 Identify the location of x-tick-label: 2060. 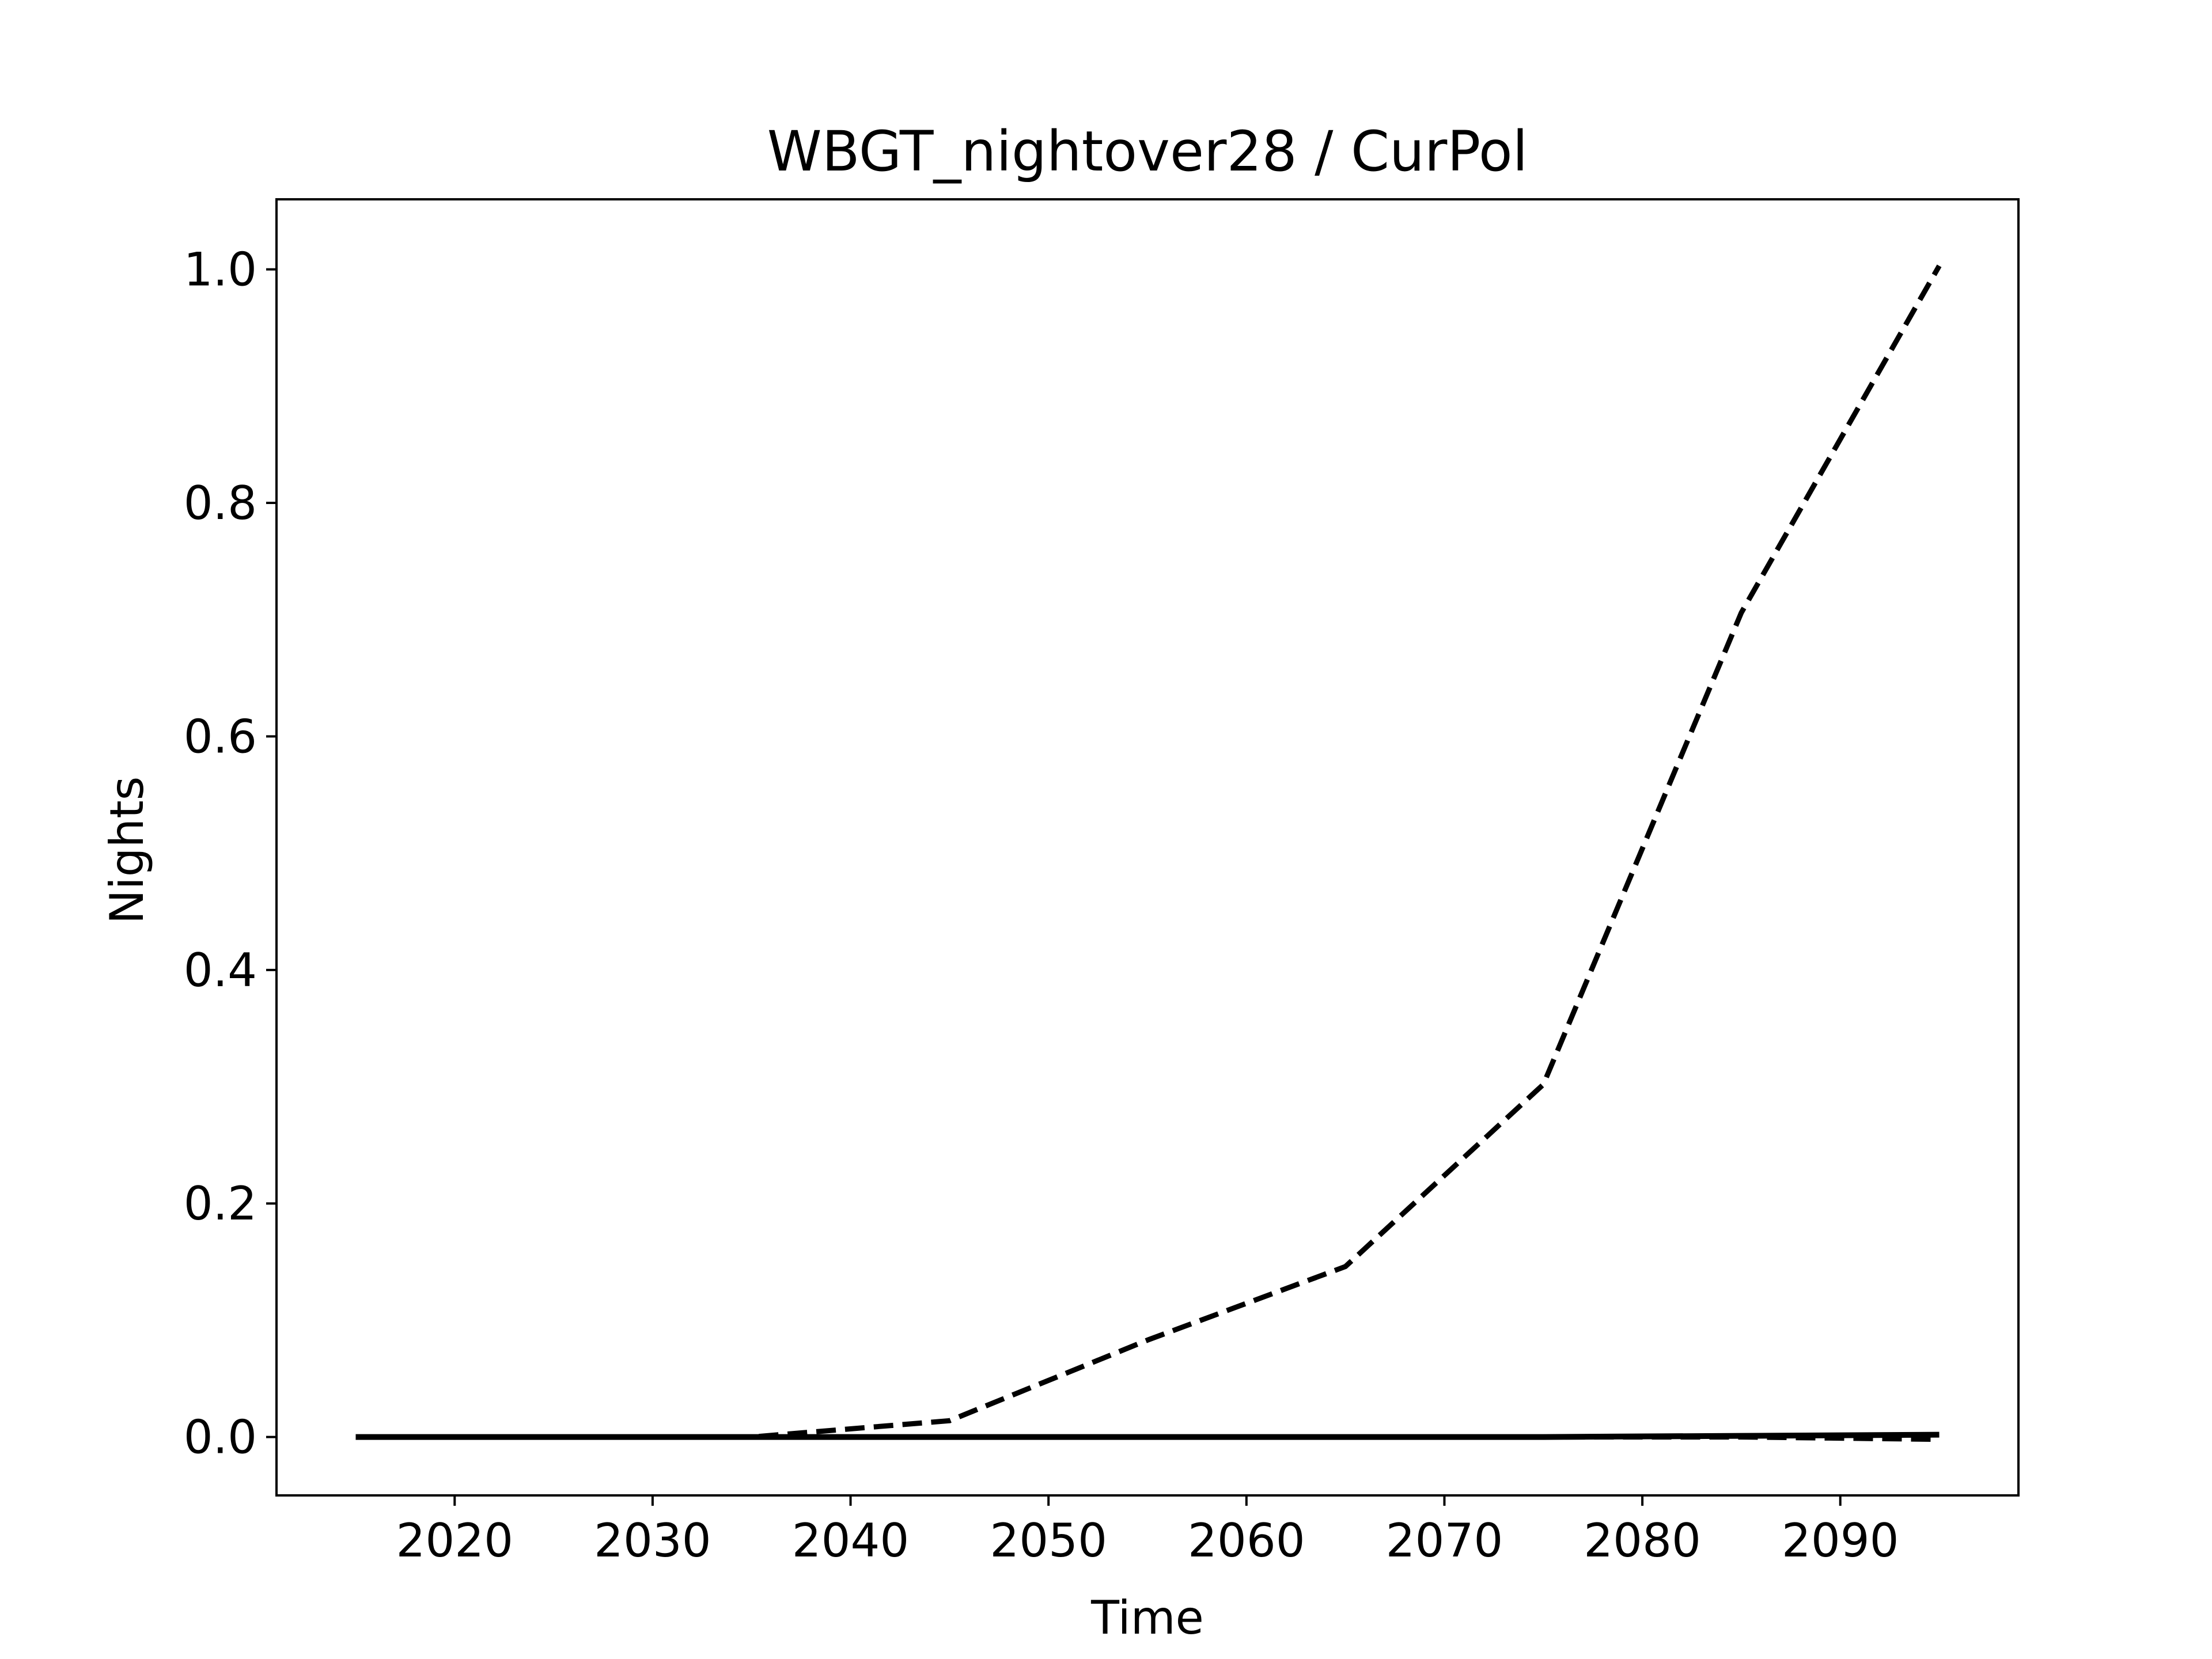
(1247, 1540).